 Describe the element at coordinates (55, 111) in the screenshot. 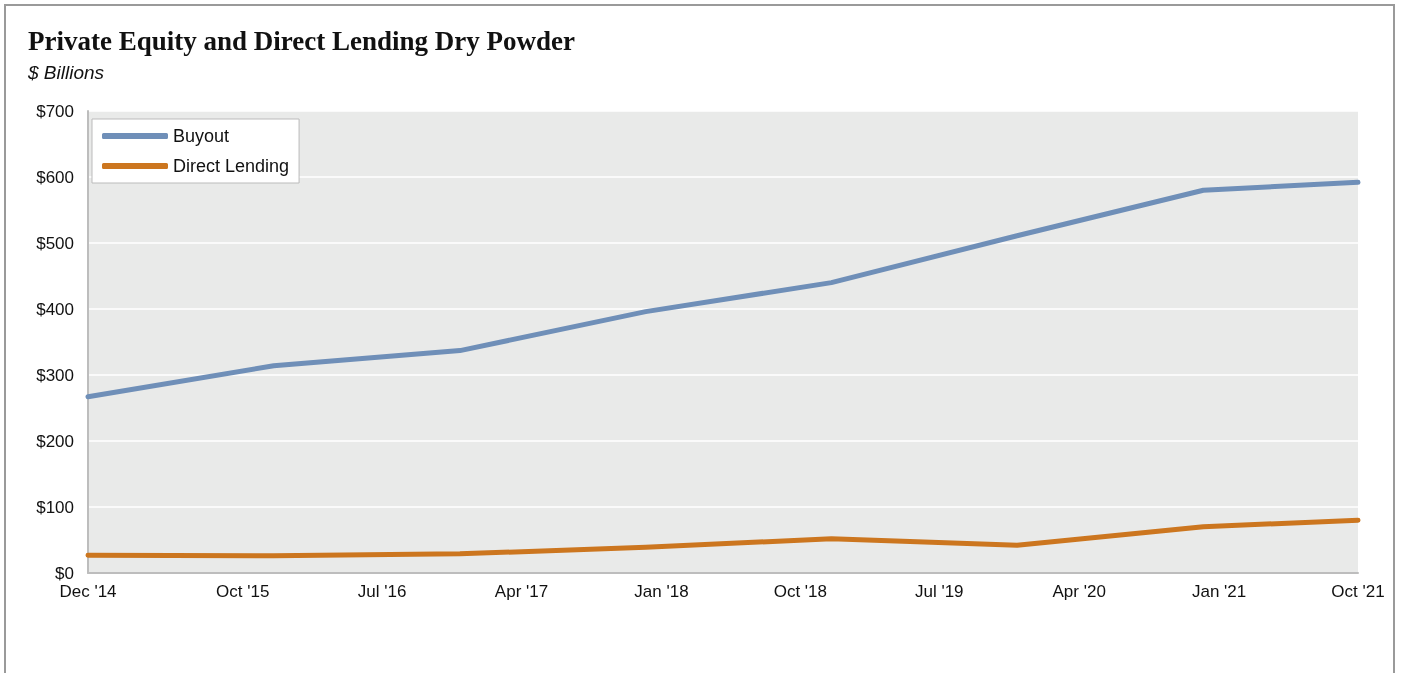

I see `y-tick-label: $700` at that location.